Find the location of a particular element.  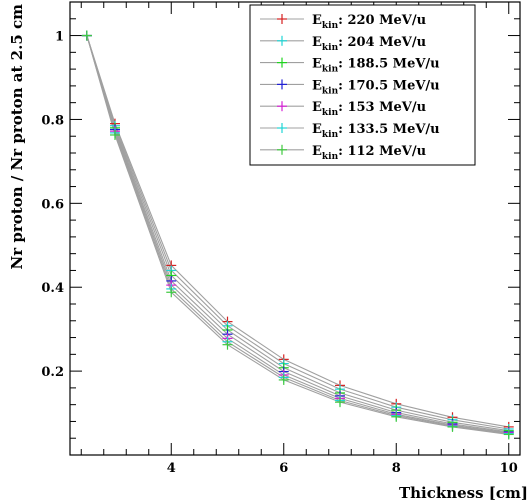

y-tick-label: 0.4 is located at coordinates (52, 288).